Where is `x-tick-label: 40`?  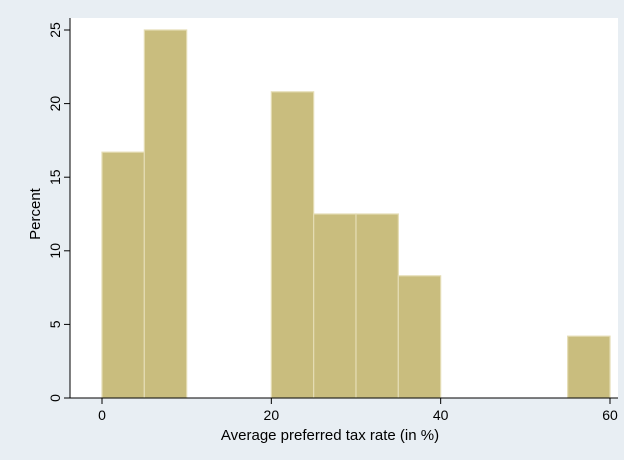
x-tick-label: 40 is located at coordinates (441, 415).